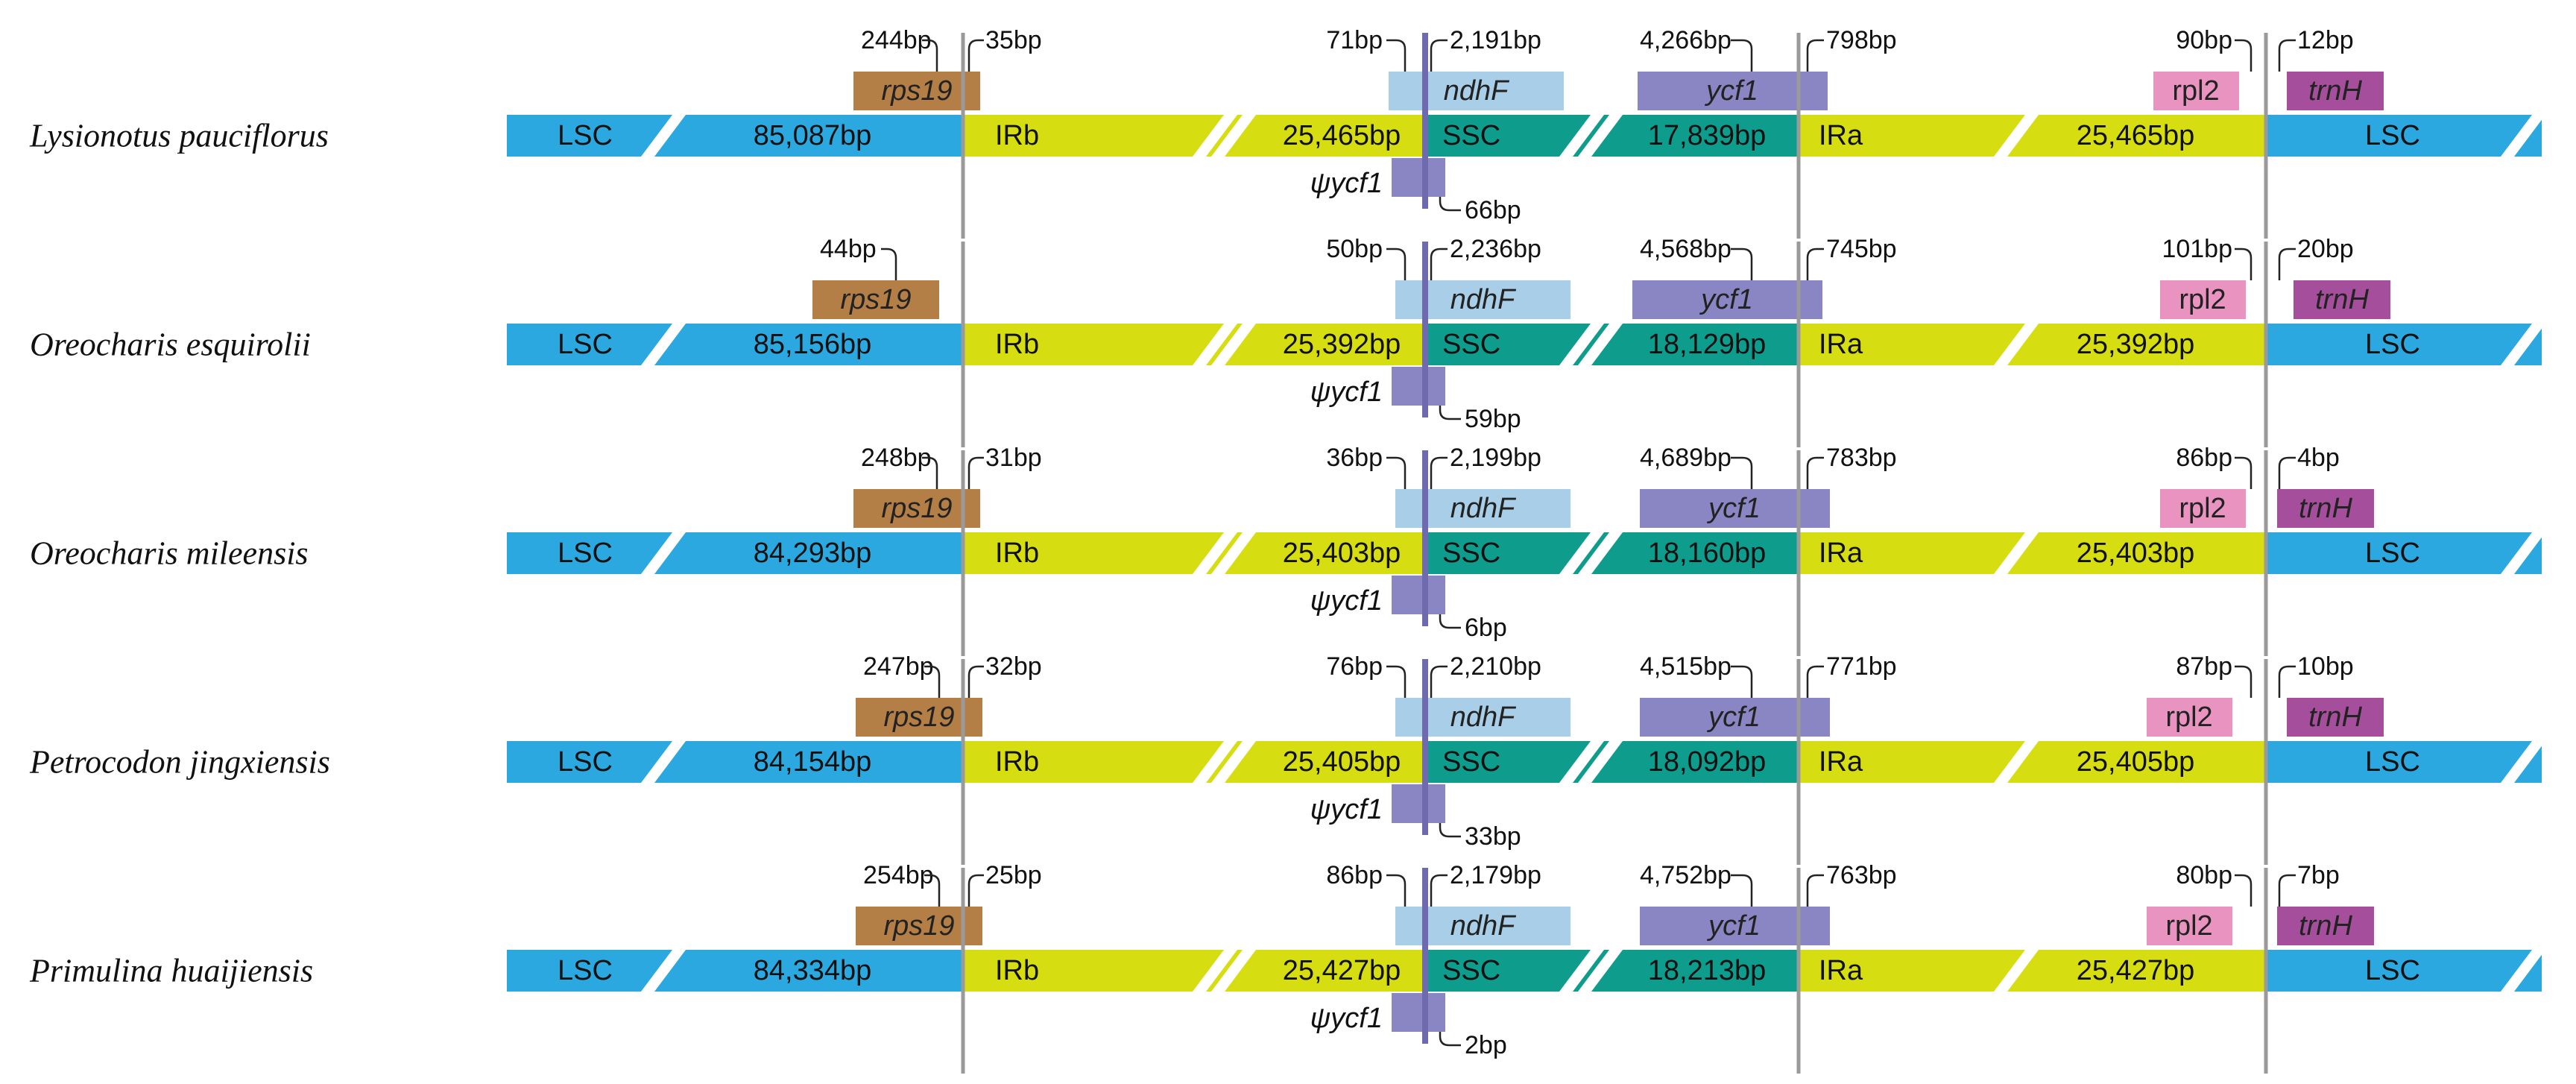 Image resolution: width=2576 pixels, height=1084 pixels. Describe the element at coordinates (1013, 875) in the screenshot. I see `rps19-right-size: 25bp` at that location.